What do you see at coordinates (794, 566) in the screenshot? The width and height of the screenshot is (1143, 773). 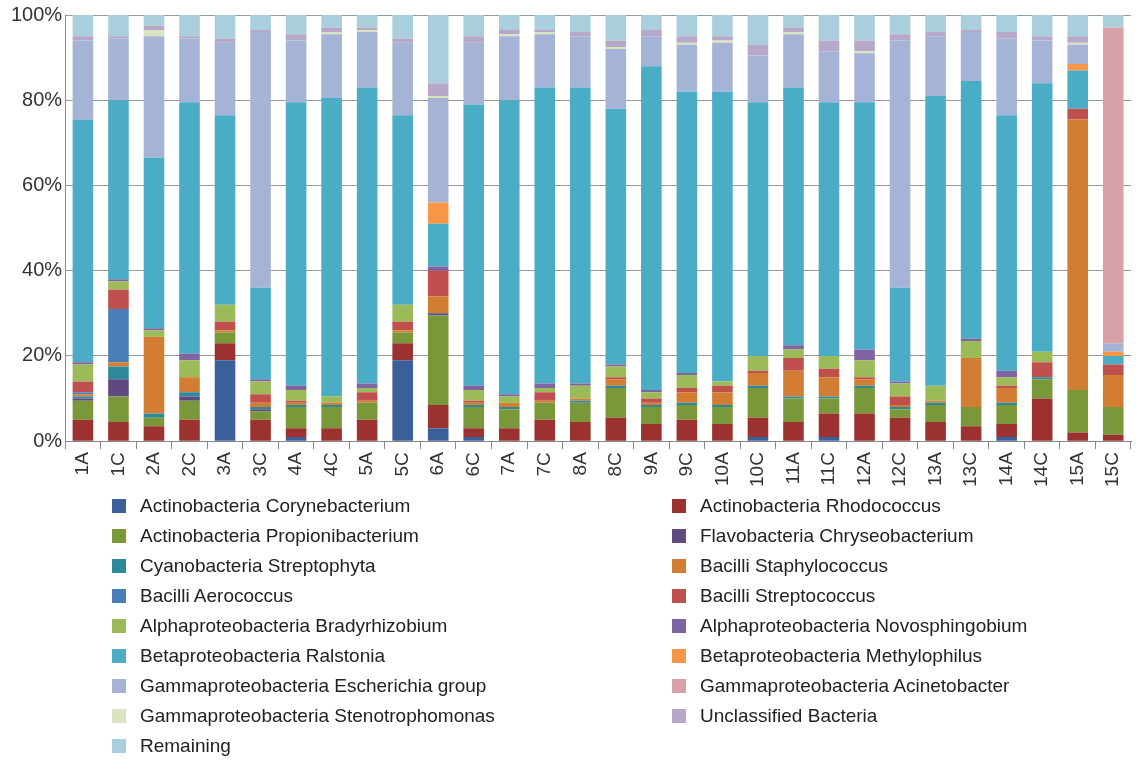 I see `legend-label: Bacilli Staphylococcus` at bounding box center [794, 566].